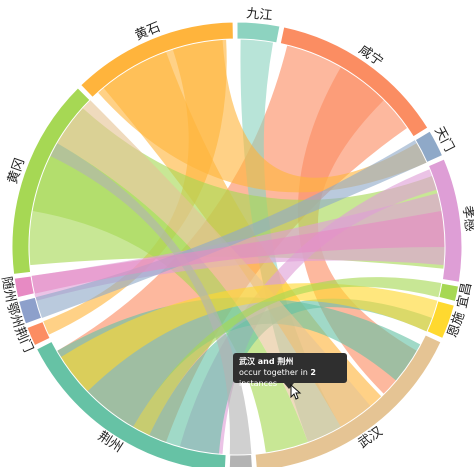  I want to click on tooltip-detail: occur together in 2 instances, so click(290, 378).